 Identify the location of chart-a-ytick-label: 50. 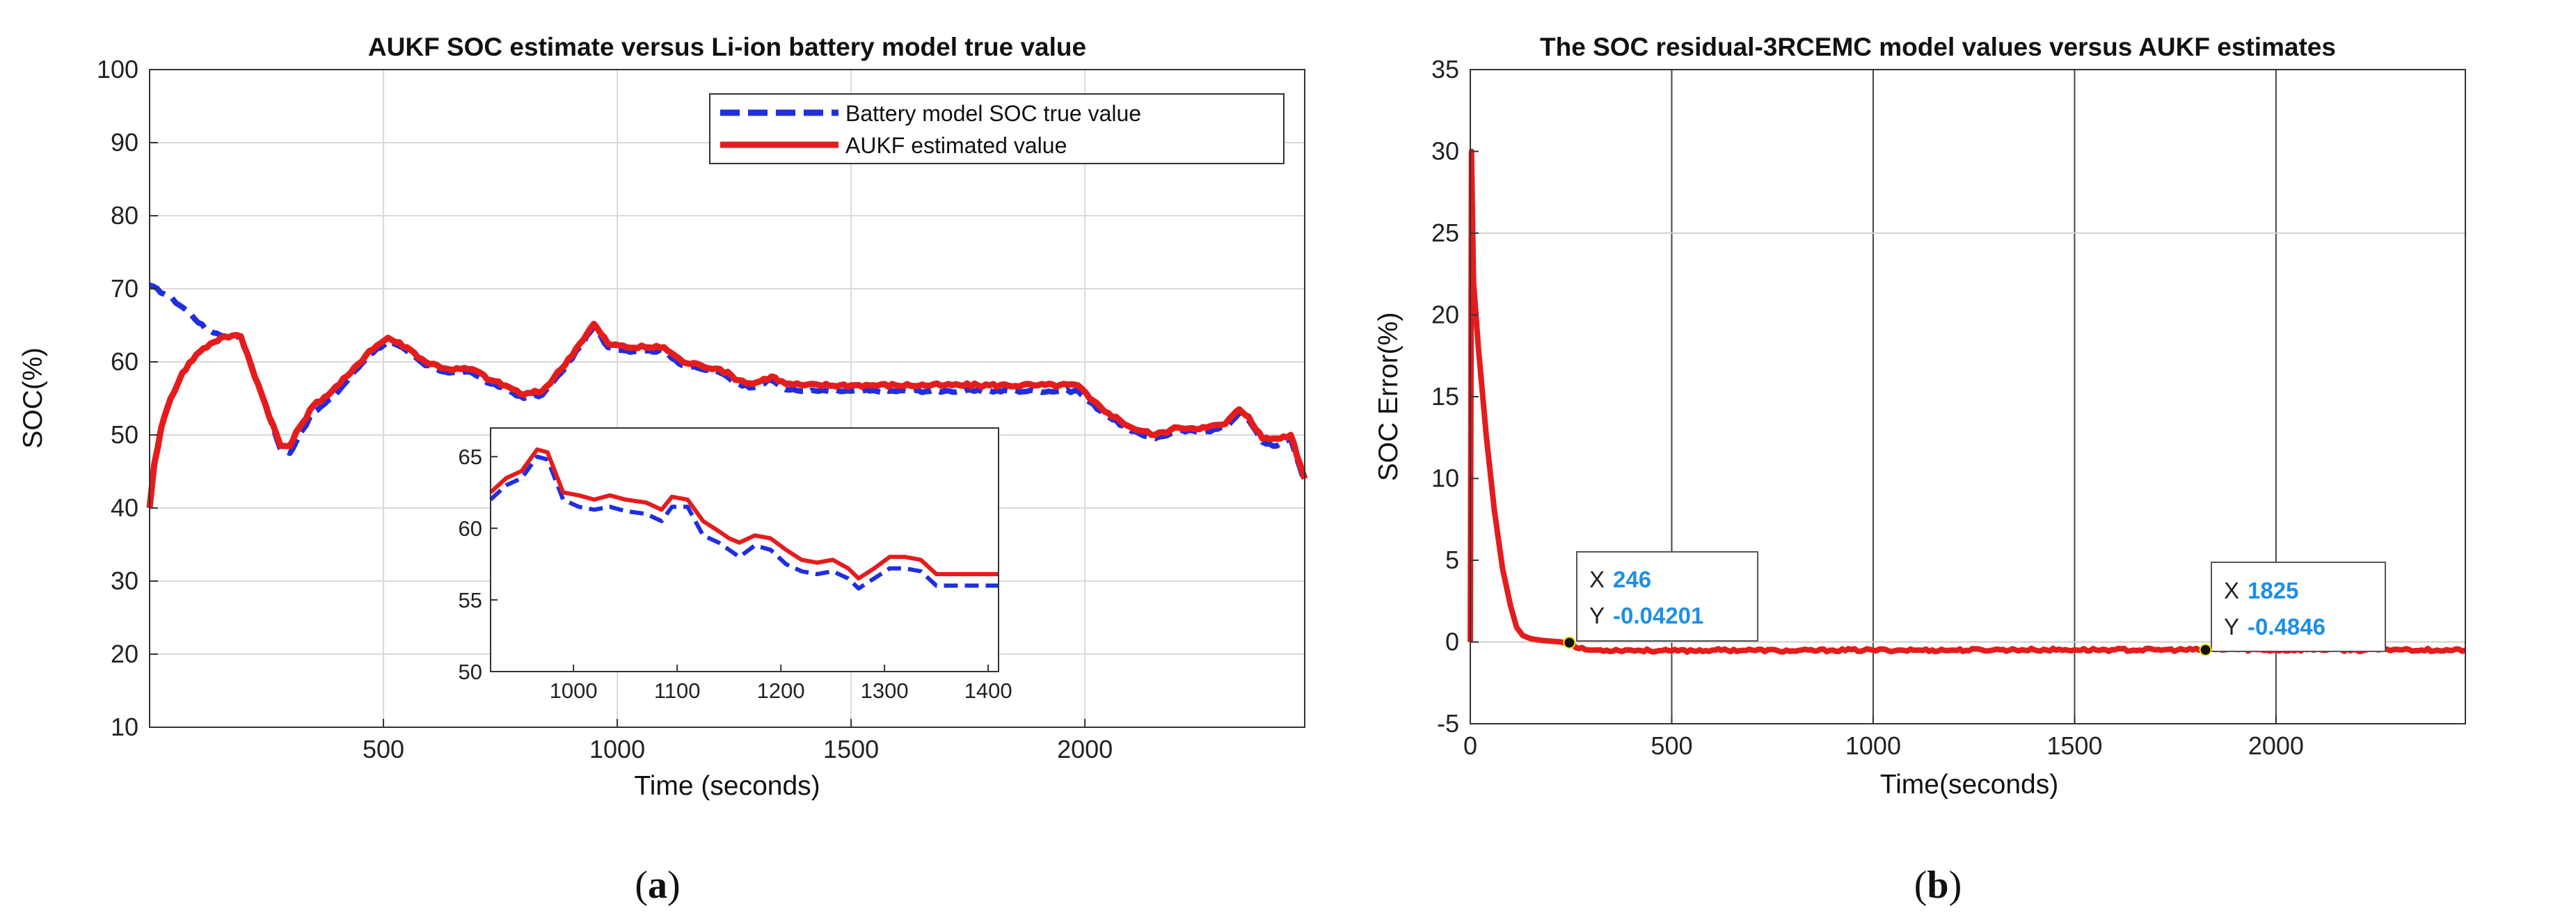
(124, 434).